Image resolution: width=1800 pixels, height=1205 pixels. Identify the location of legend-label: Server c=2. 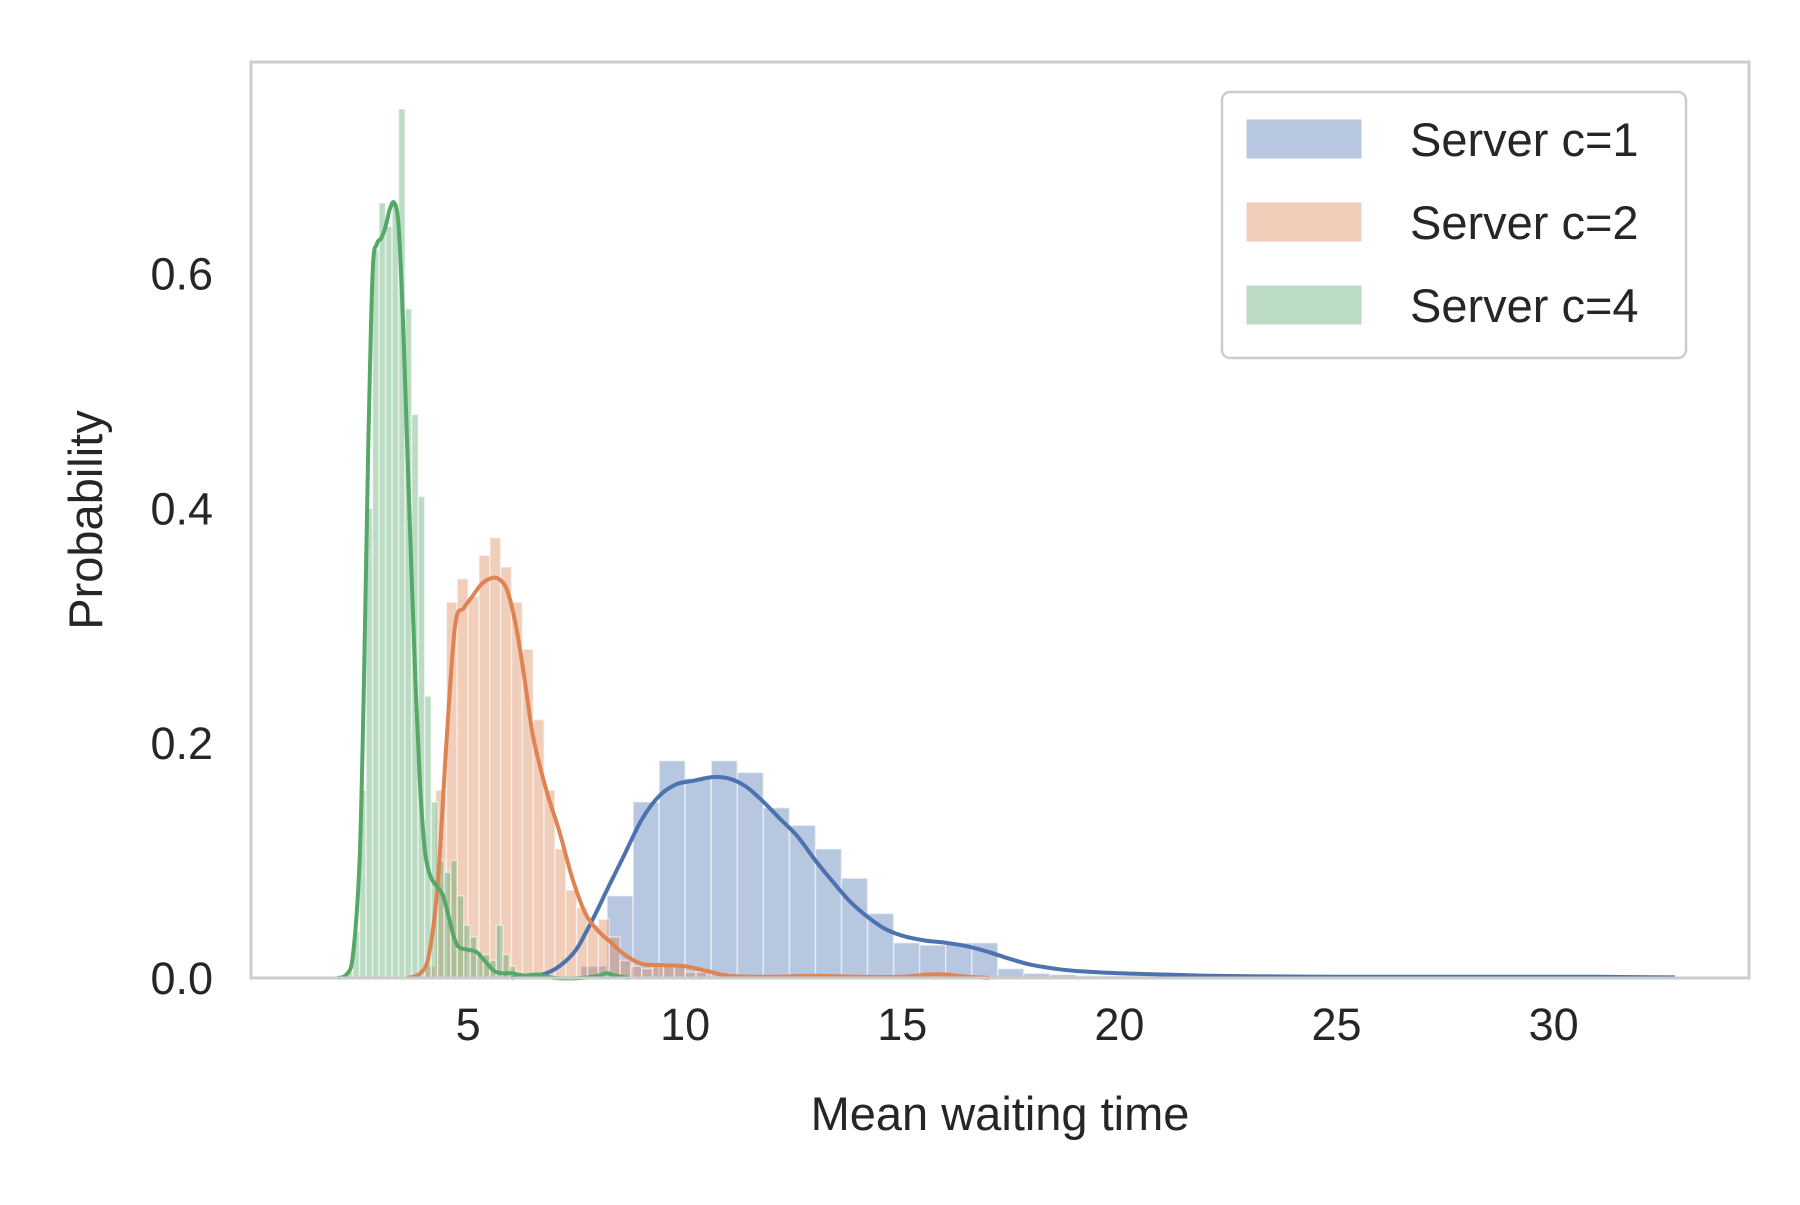
(1524, 222).